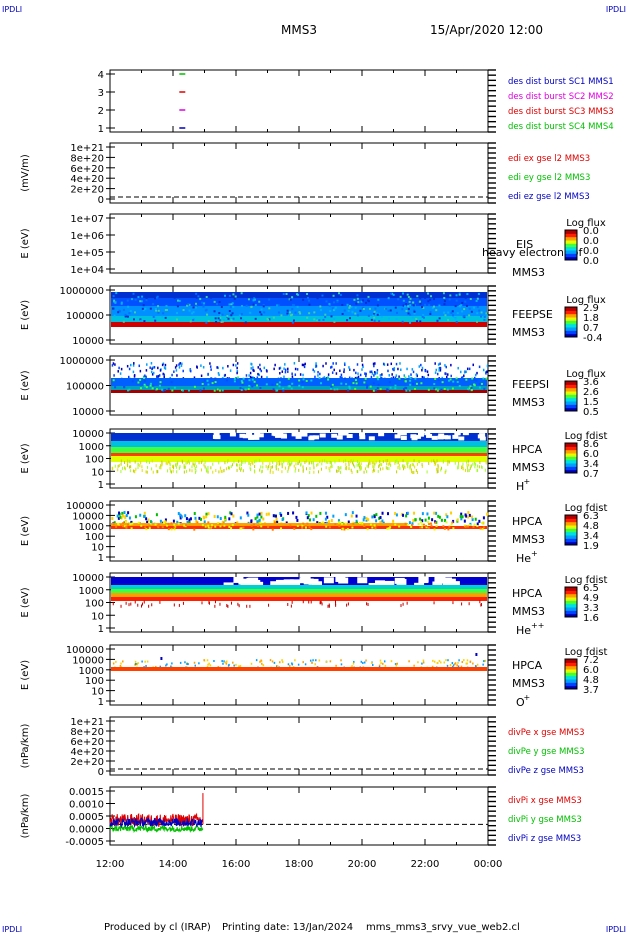  I want to click on species-label: O, so click(520, 702).